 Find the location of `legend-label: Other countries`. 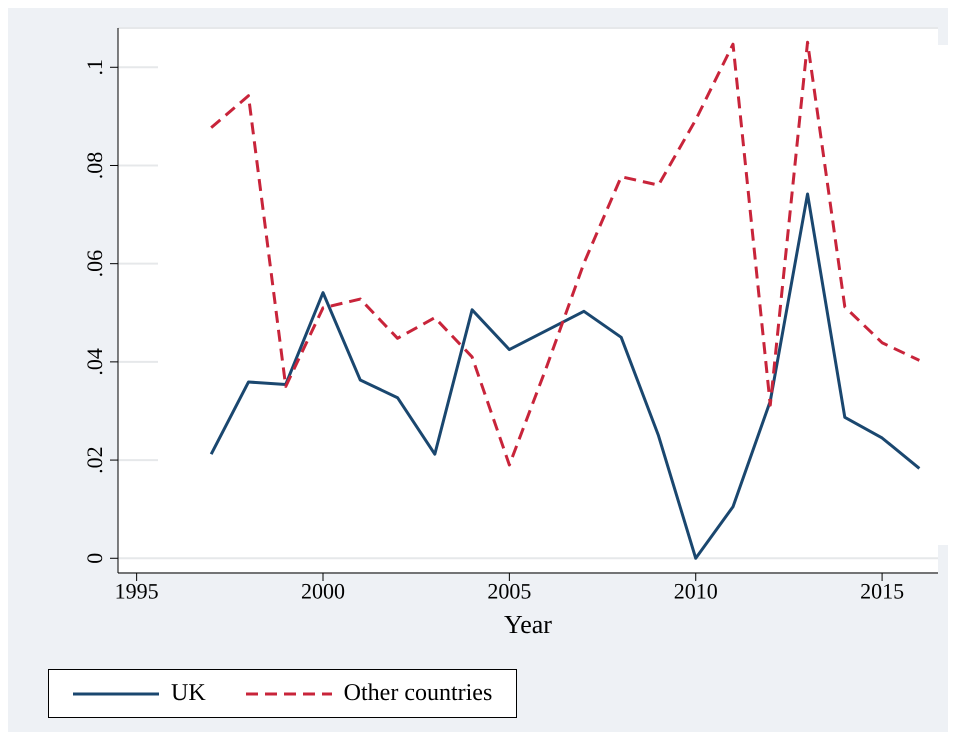

legend-label: Other countries is located at coordinates (418, 693).